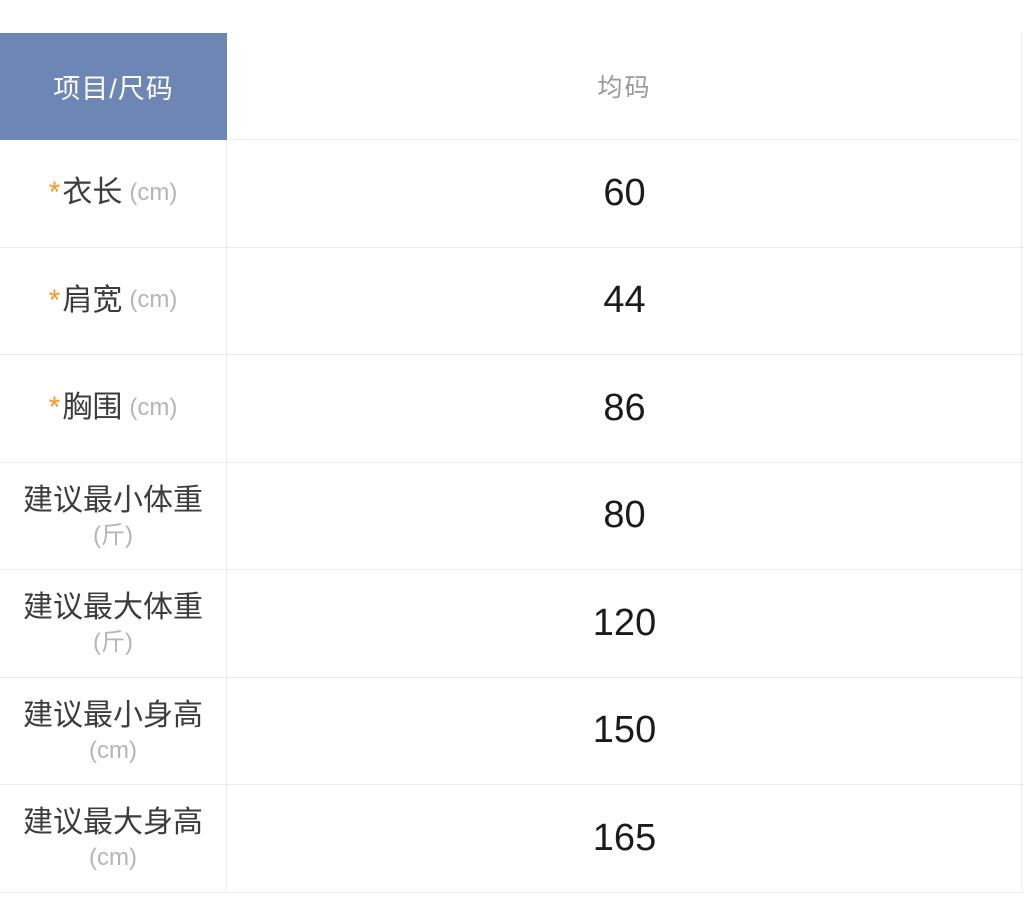  I want to click on table-row: * 衣长 (cm) 60, so click(512, 194).